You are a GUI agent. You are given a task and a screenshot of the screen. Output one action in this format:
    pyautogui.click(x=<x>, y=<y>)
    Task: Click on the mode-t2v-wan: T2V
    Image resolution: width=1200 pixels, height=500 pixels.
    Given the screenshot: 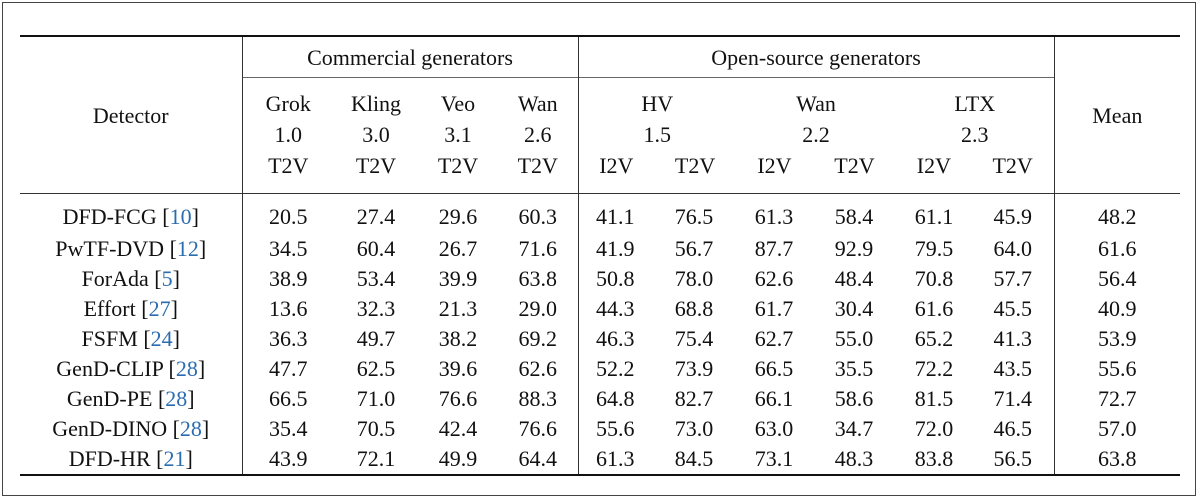 What is the action you would take?
    pyautogui.click(x=854, y=165)
    